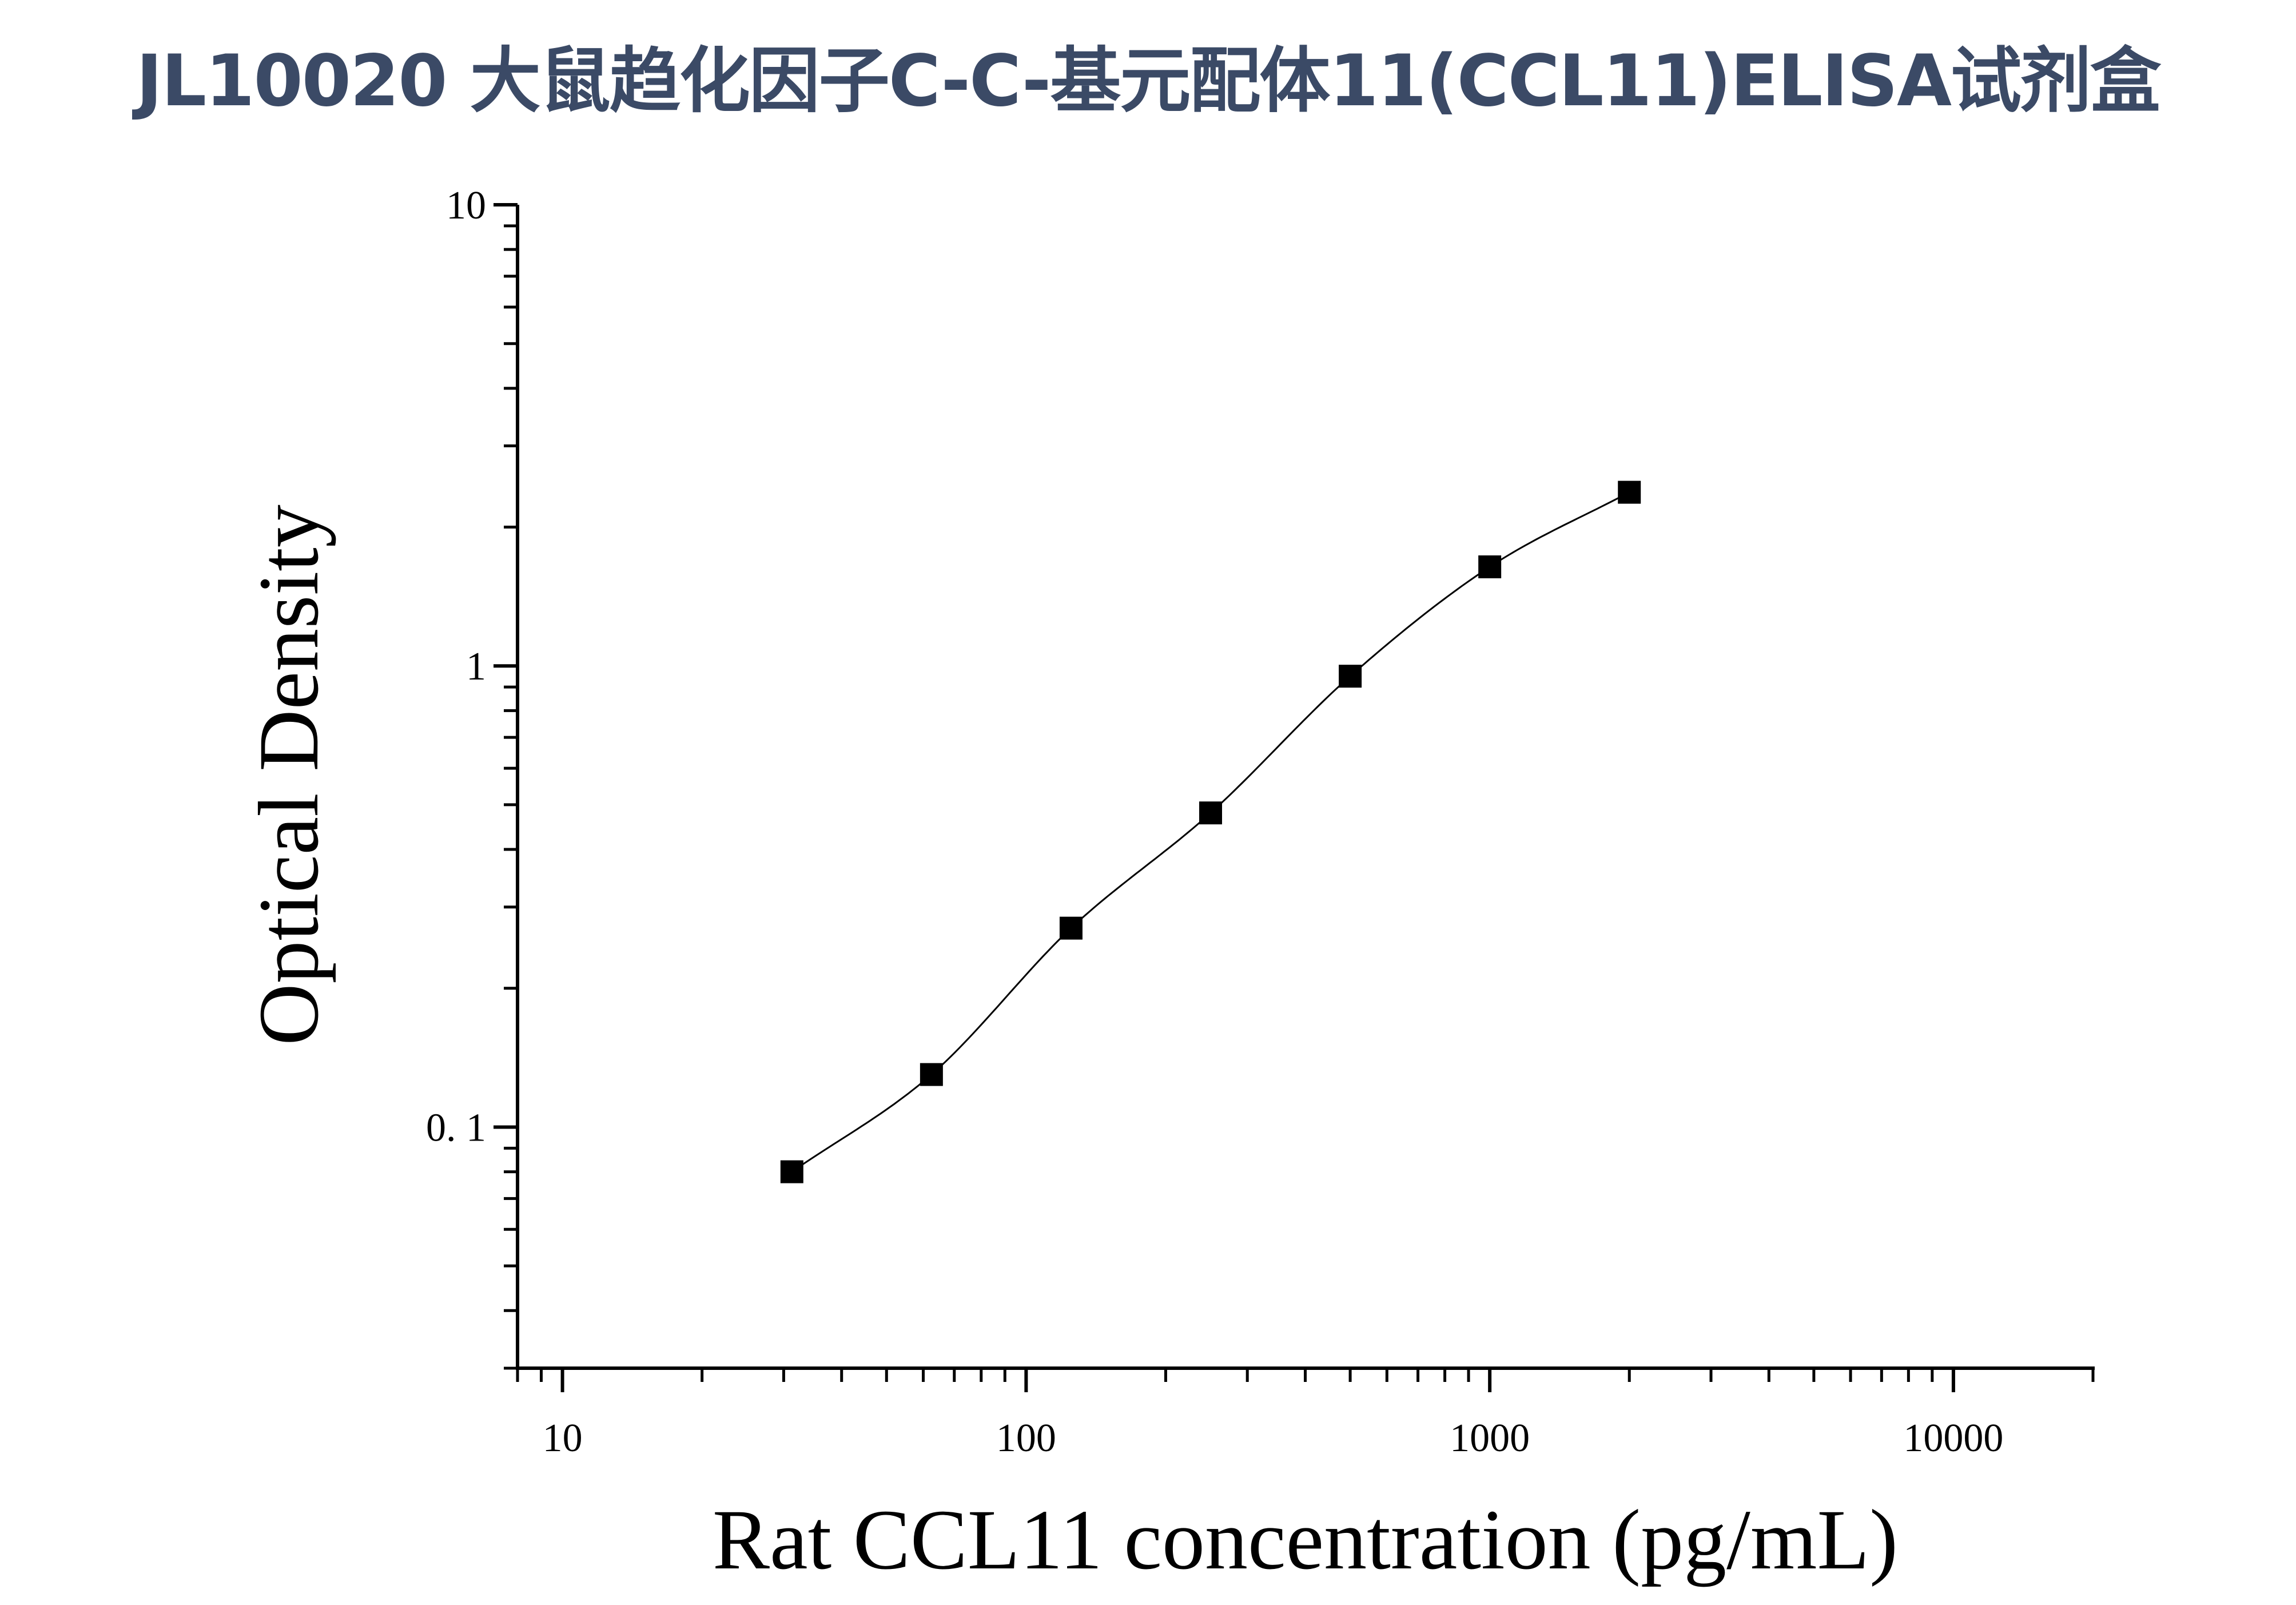 Image resolution: width=2296 pixels, height=1605 pixels. Describe the element at coordinates (1305, 1539) in the screenshot. I see `x-axis-title: Rat CCL11 concentration (pg/mL)` at that location.